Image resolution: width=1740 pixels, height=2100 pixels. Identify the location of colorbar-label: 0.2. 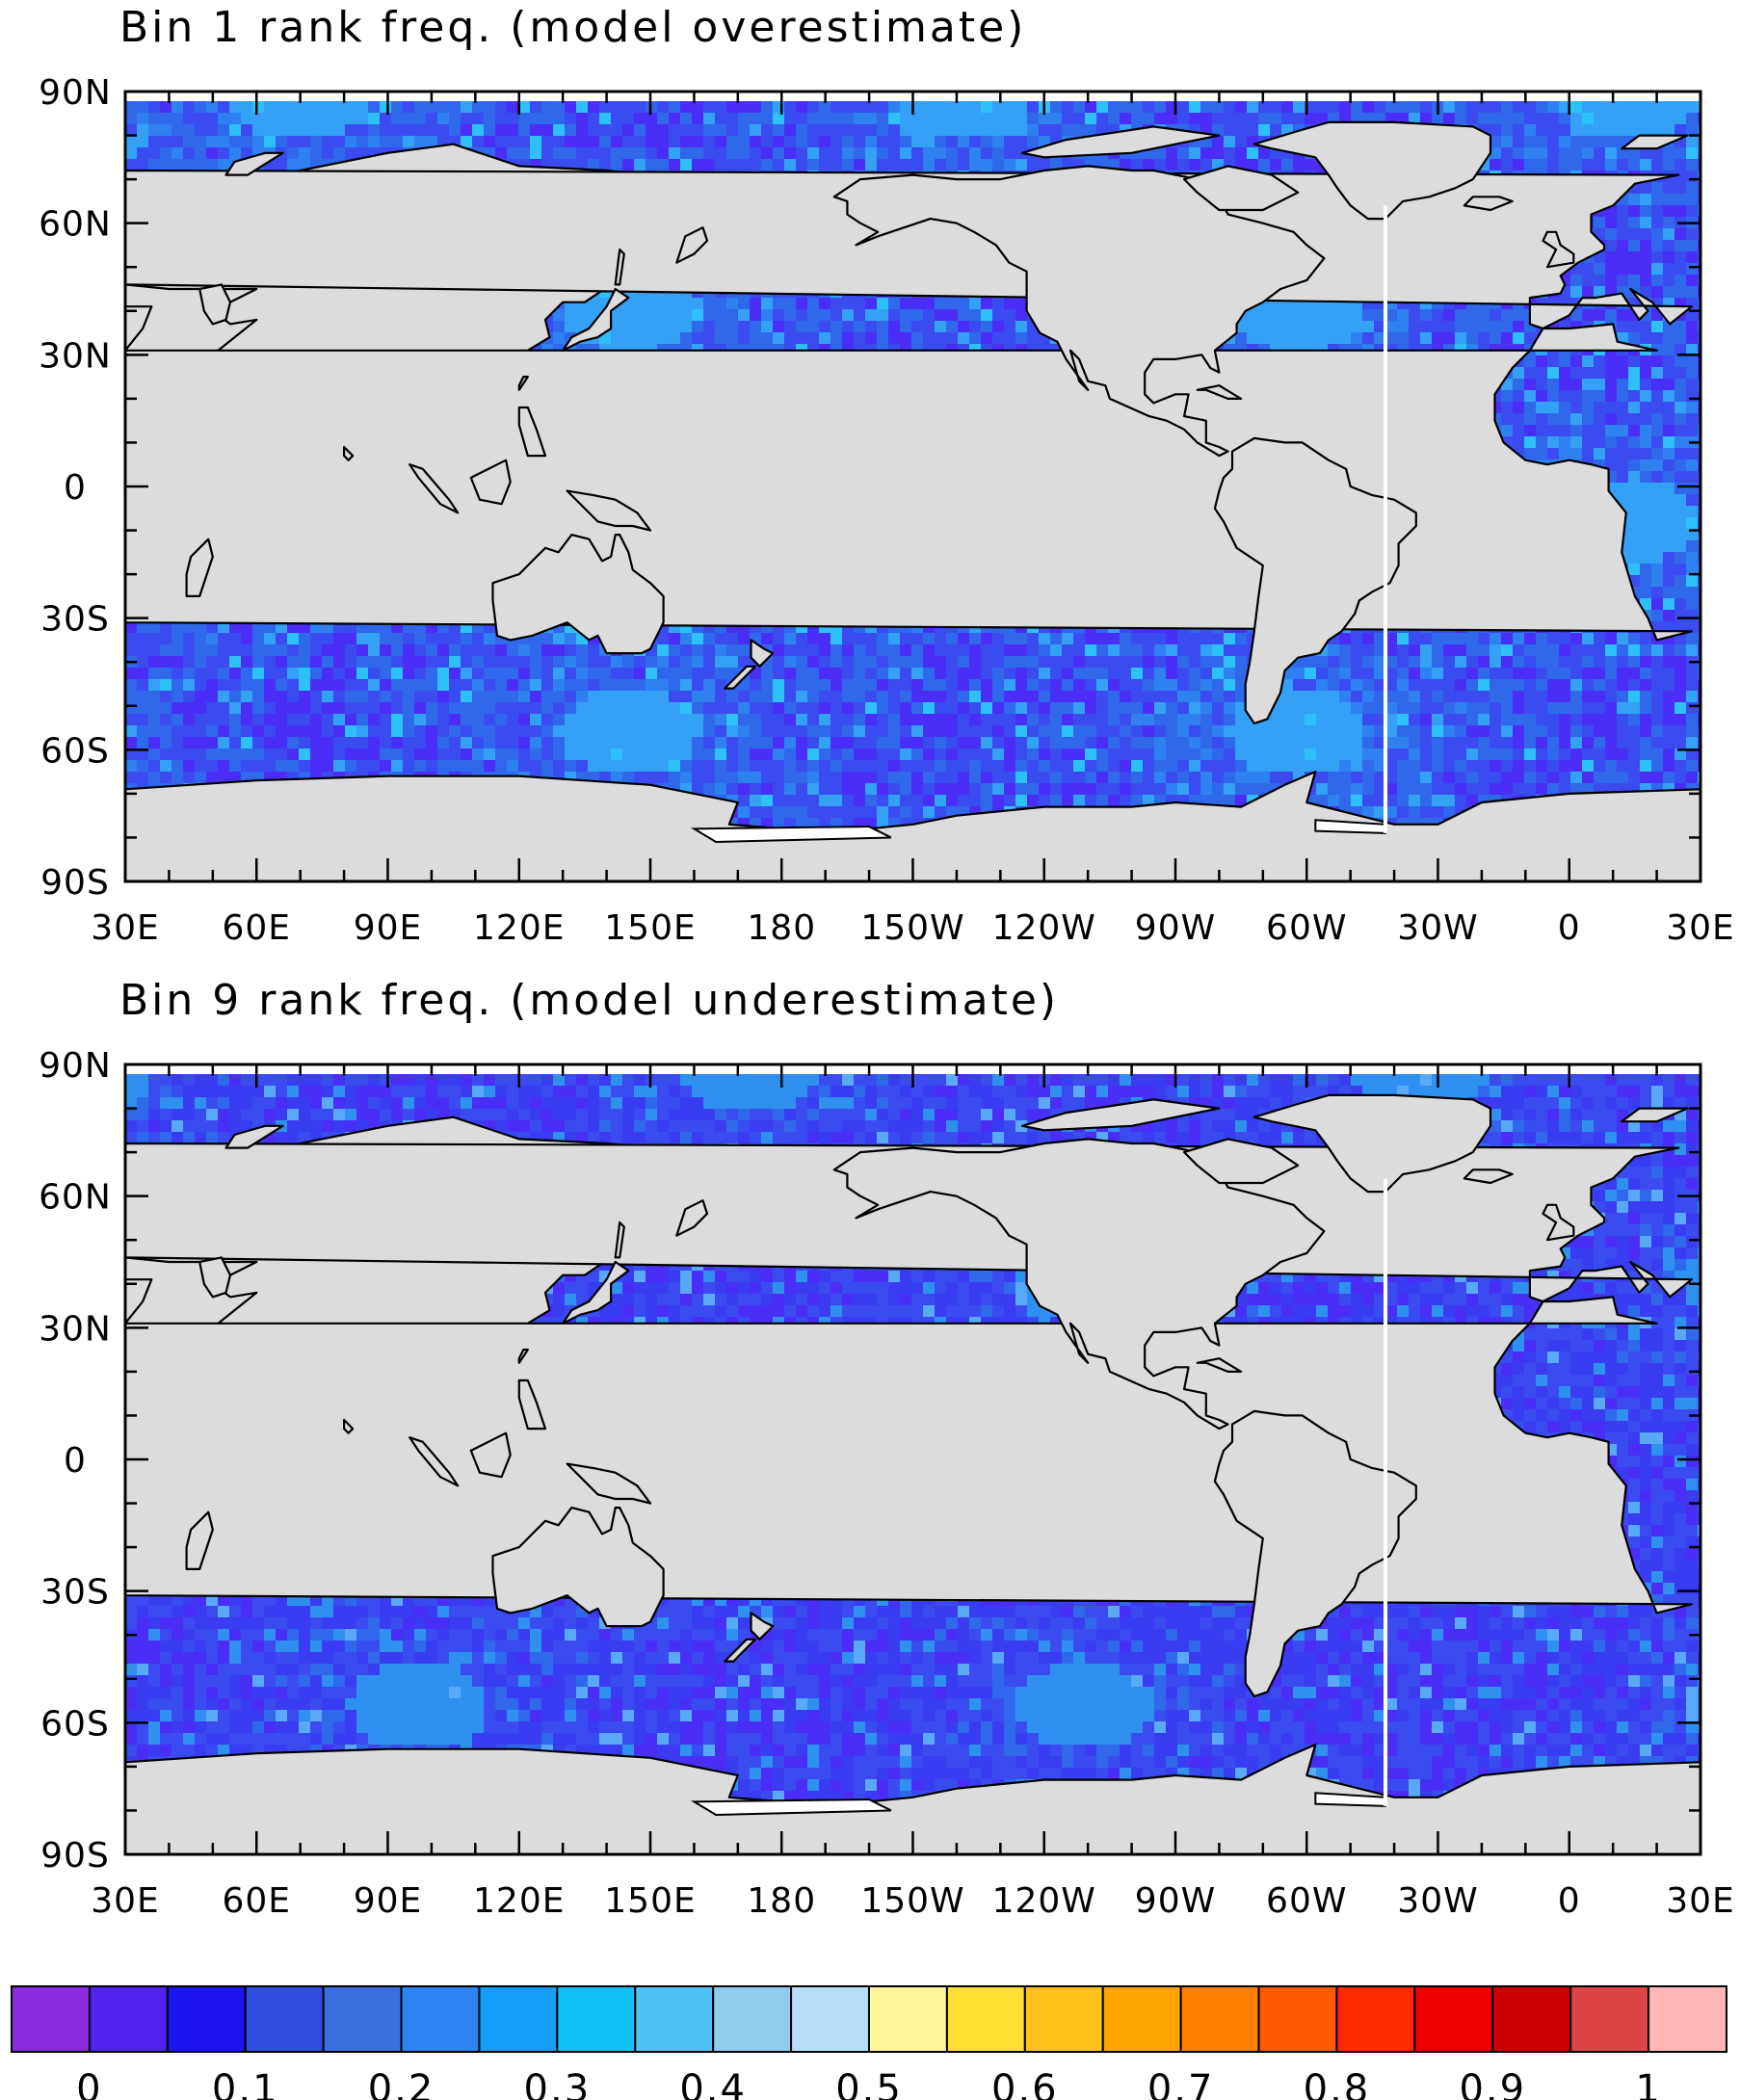
(401, 2083).